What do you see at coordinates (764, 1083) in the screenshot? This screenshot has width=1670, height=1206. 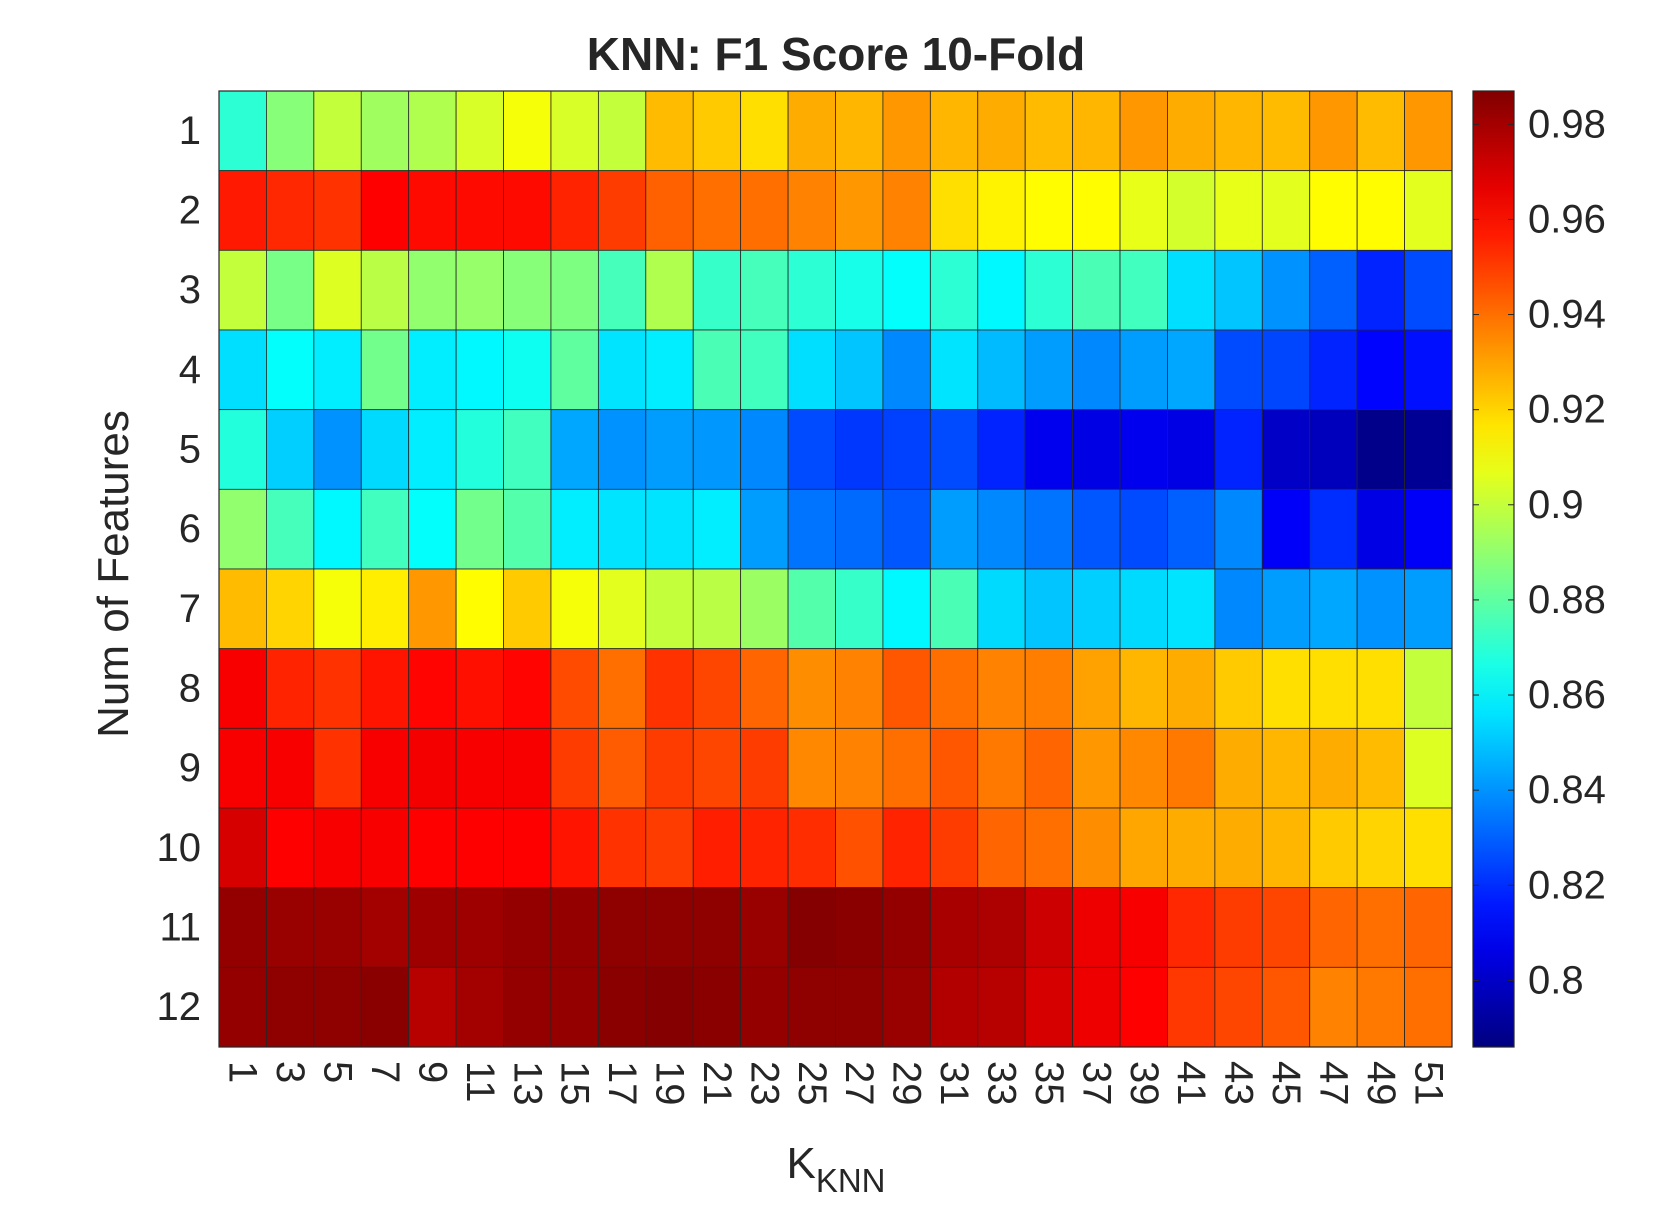 I see `x-tick-label: 23` at bounding box center [764, 1083].